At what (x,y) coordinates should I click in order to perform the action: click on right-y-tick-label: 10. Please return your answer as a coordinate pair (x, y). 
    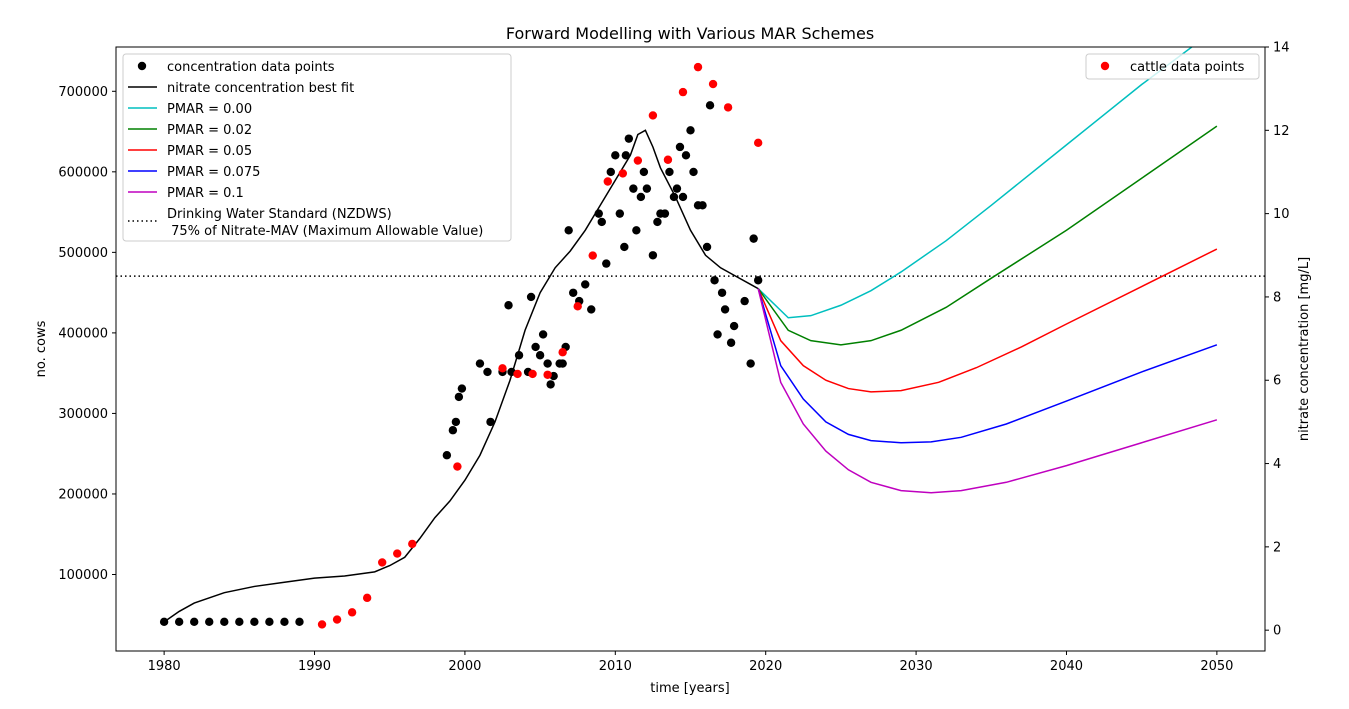
    Looking at the image, I should click on (1281, 214).